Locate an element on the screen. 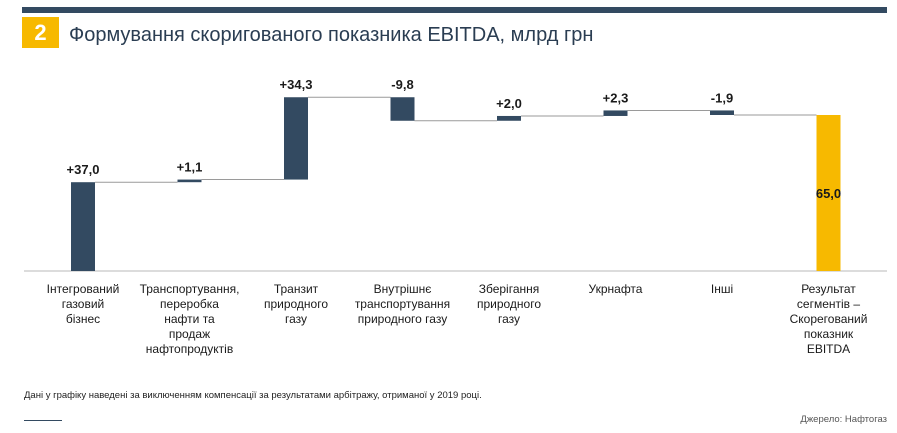  value-label-6: +2,3 is located at coordinates (616, 97).